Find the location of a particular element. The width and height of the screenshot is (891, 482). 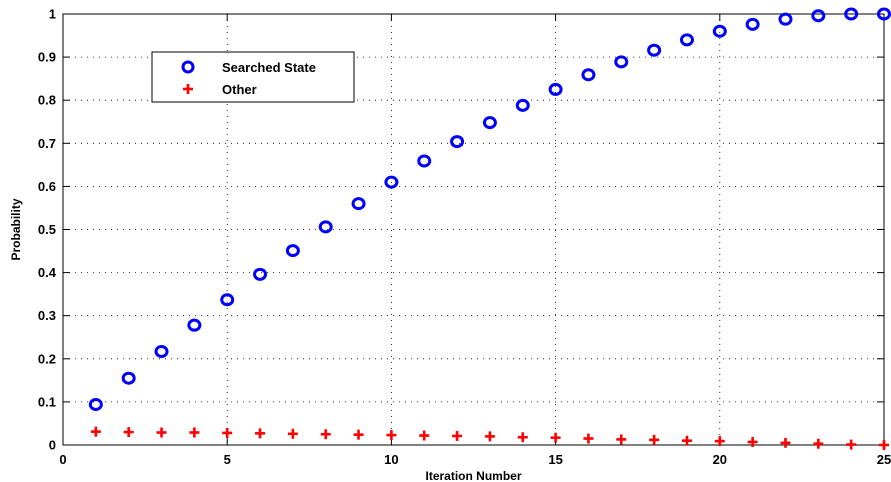

y-tick-label: 0.3 is located at coordinates (47, 315).